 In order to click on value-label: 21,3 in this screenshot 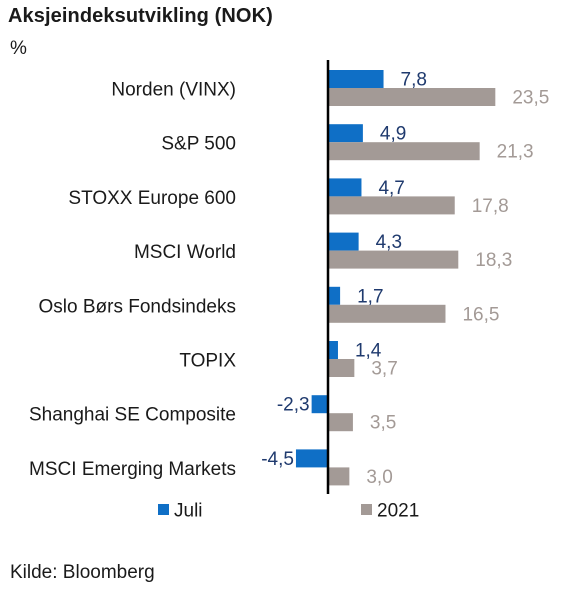, I will do `click(515, 152)`.